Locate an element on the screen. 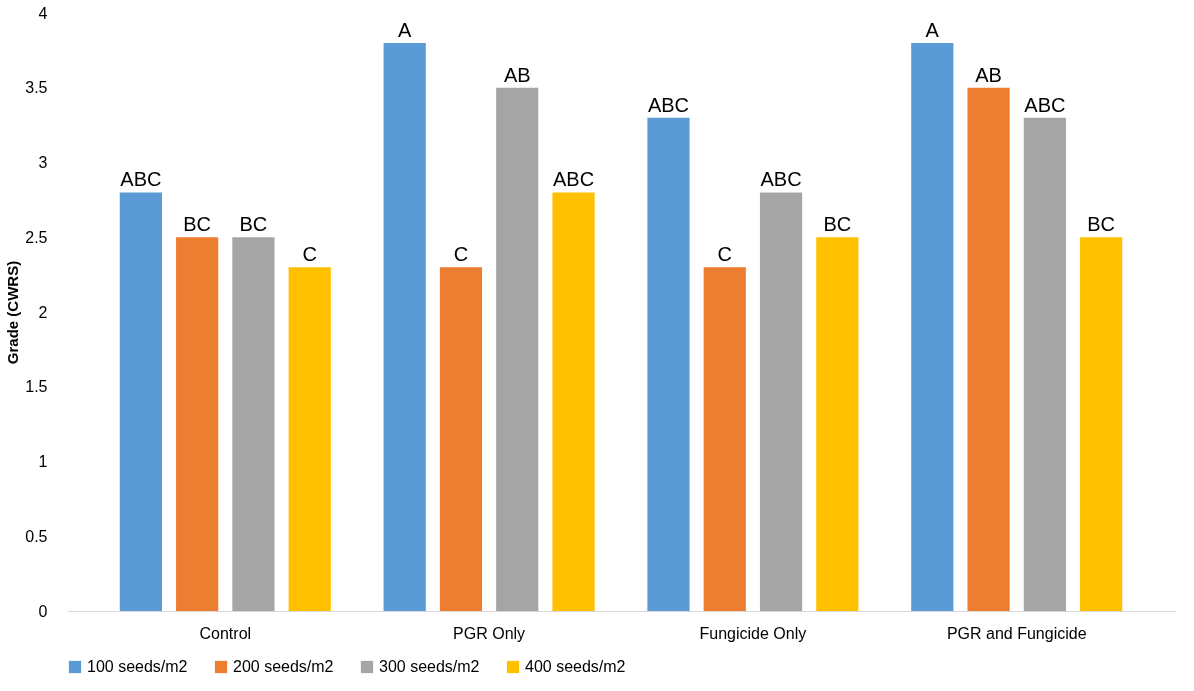  y-tick-label: 3 is located at coordinates (43, 162).